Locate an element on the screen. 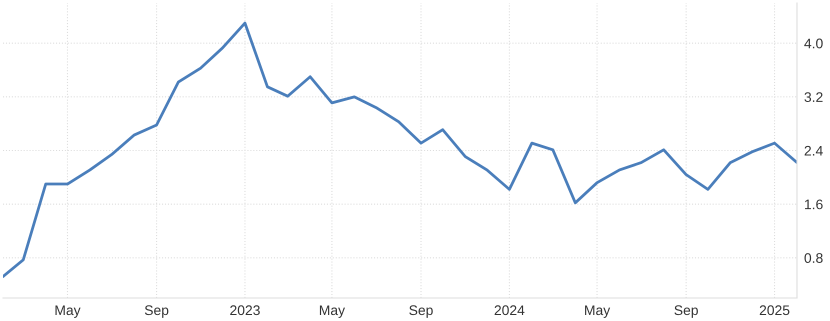 This screenshot has height=321, width=830. y-tick-label: 3.2 is located at coordinates (813, 97).